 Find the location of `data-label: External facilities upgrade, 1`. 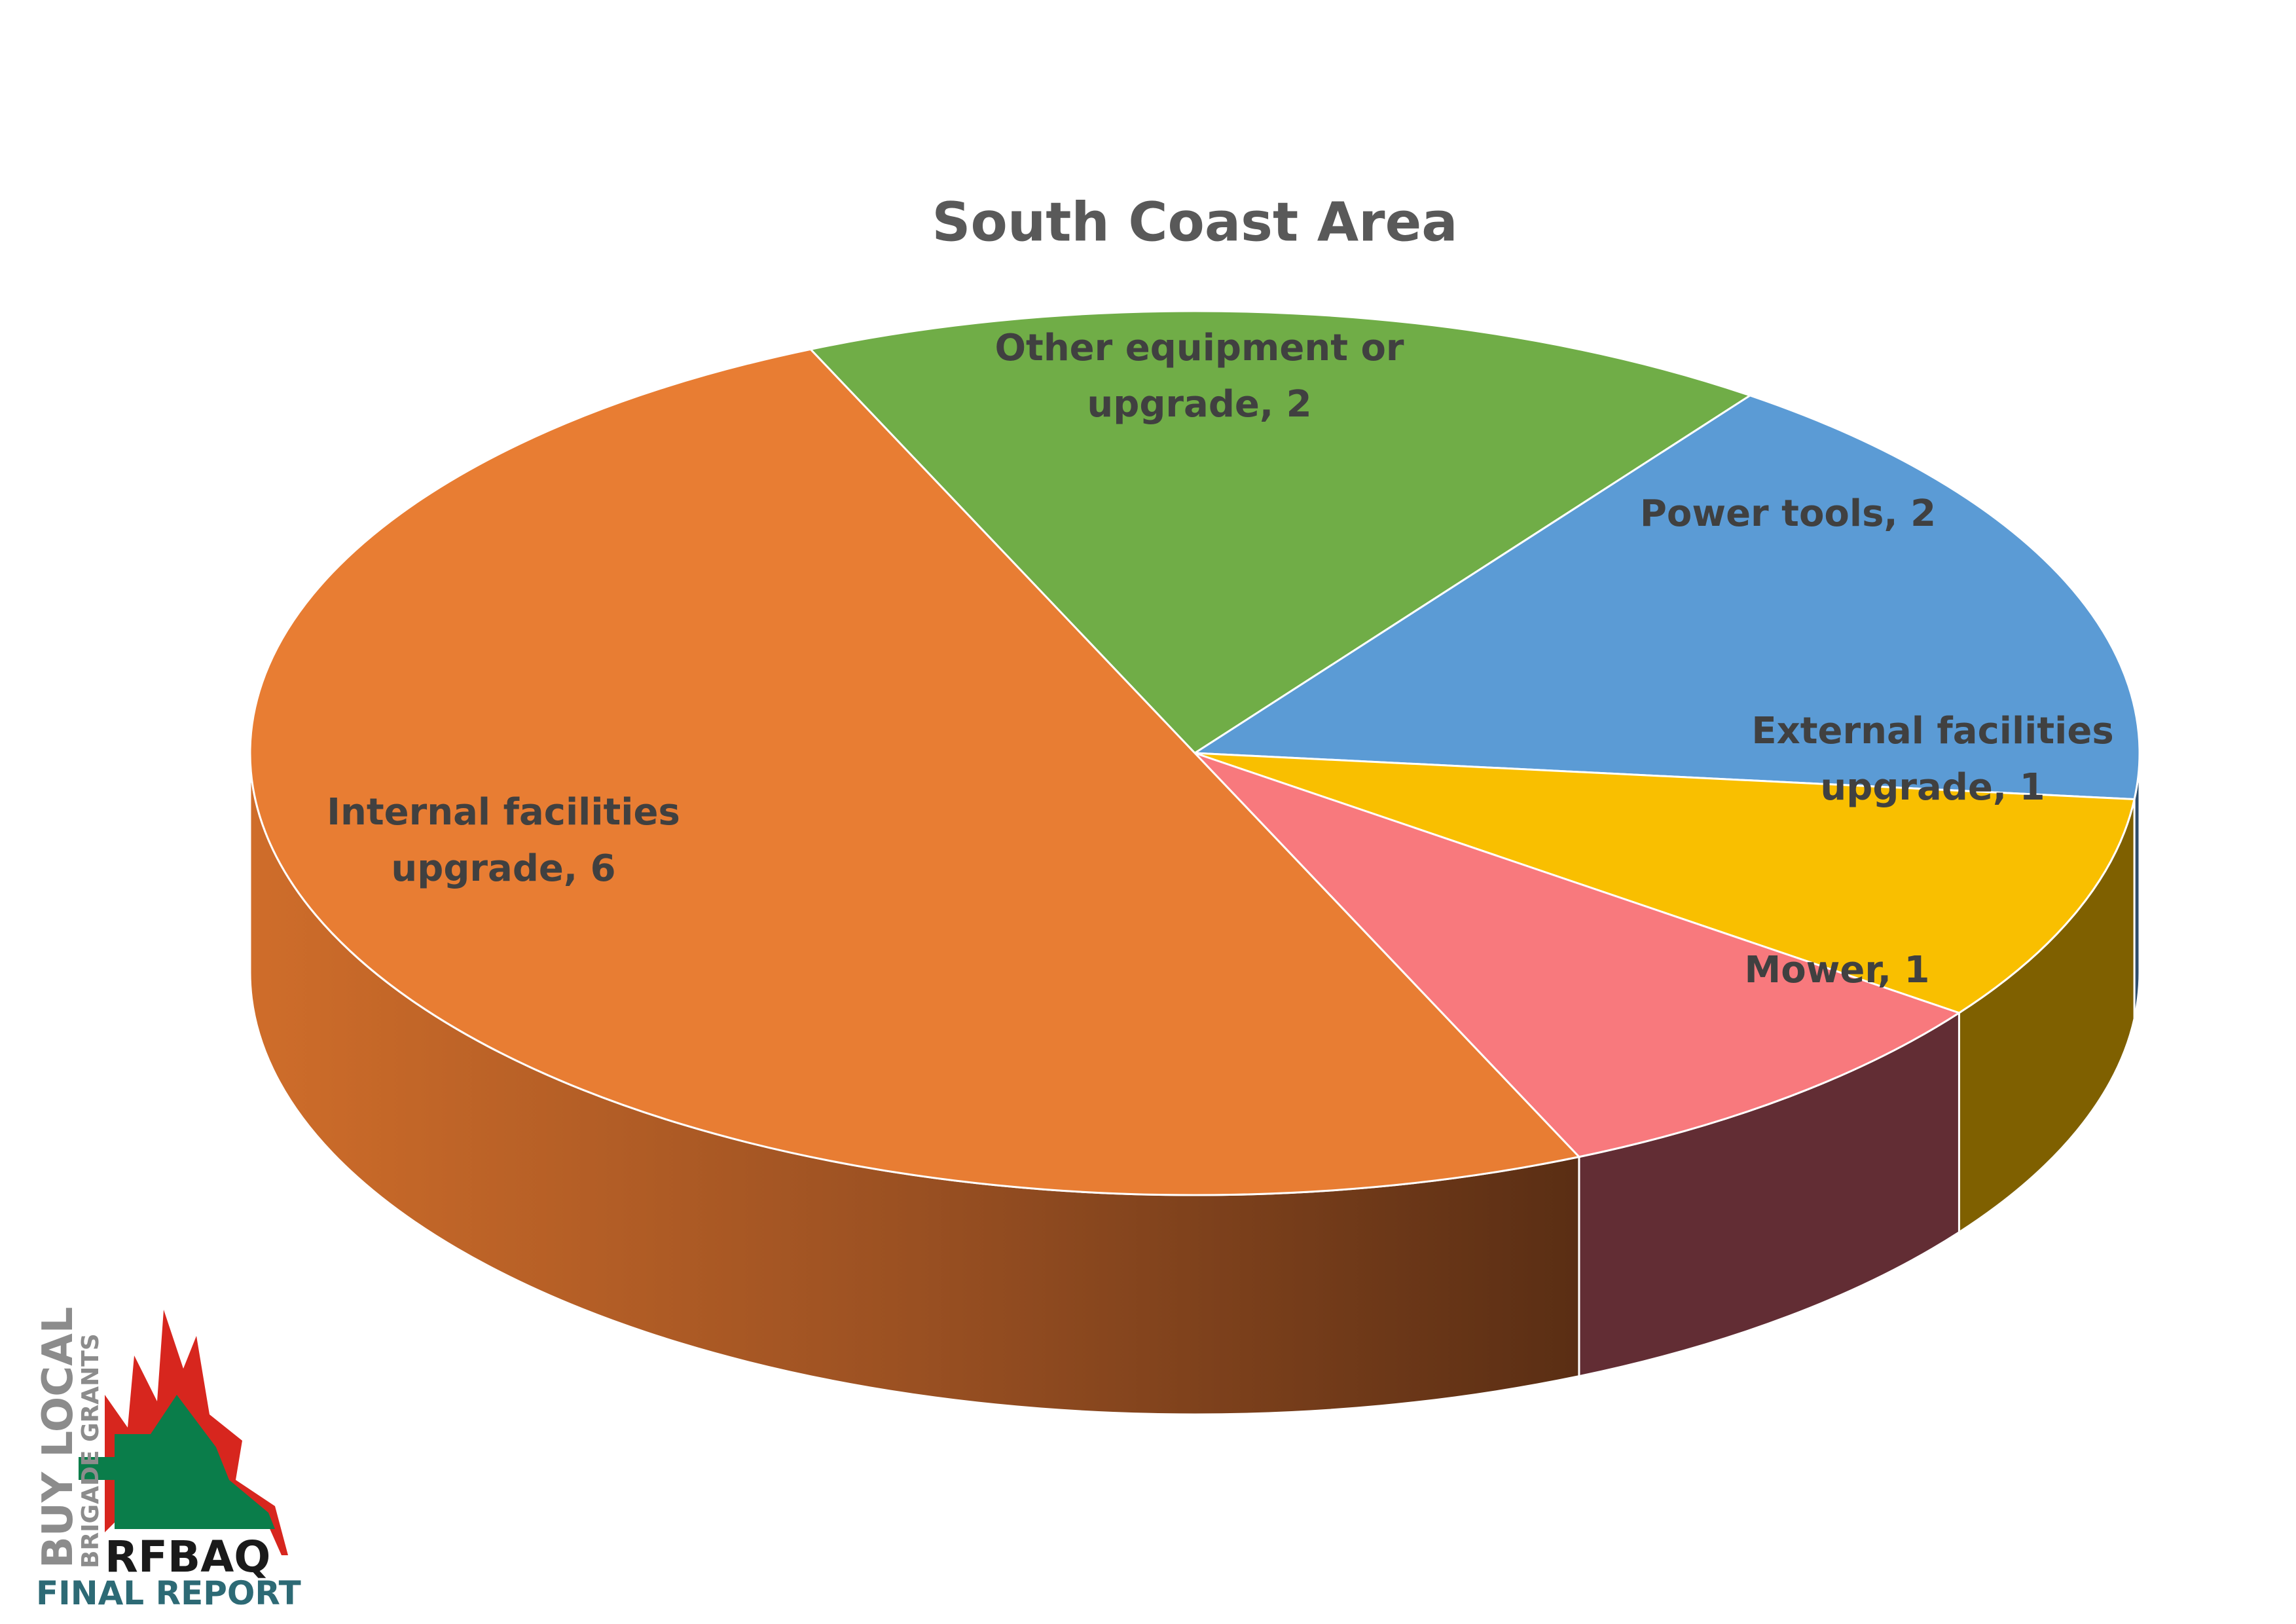

data-label: External facilities upgrade, 1 is located at coordinates (1932, 759).